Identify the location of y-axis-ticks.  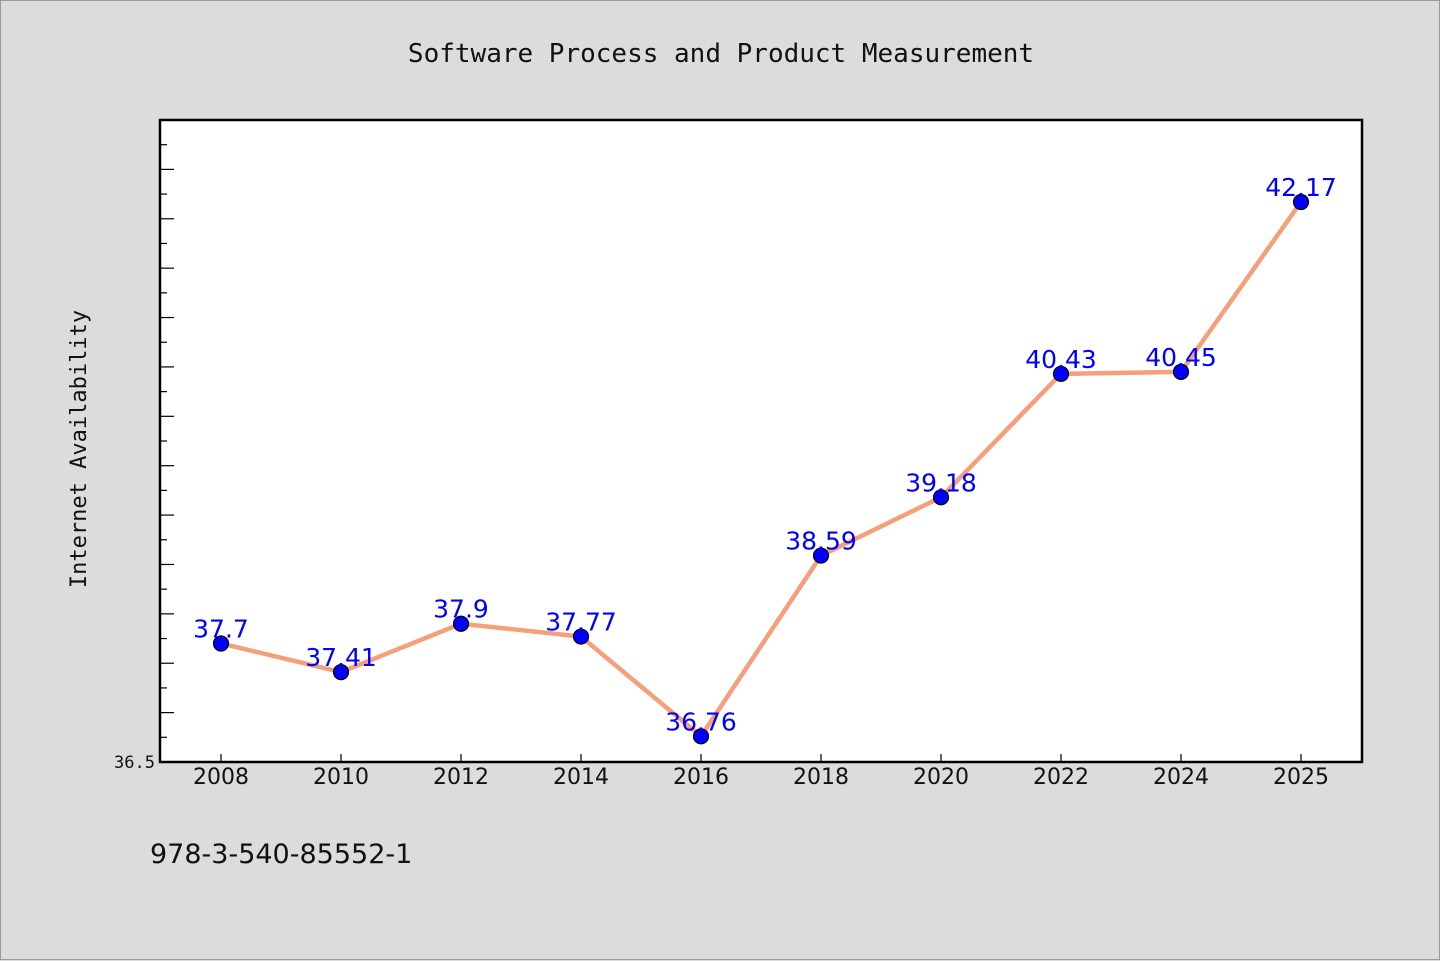
(167, 441).